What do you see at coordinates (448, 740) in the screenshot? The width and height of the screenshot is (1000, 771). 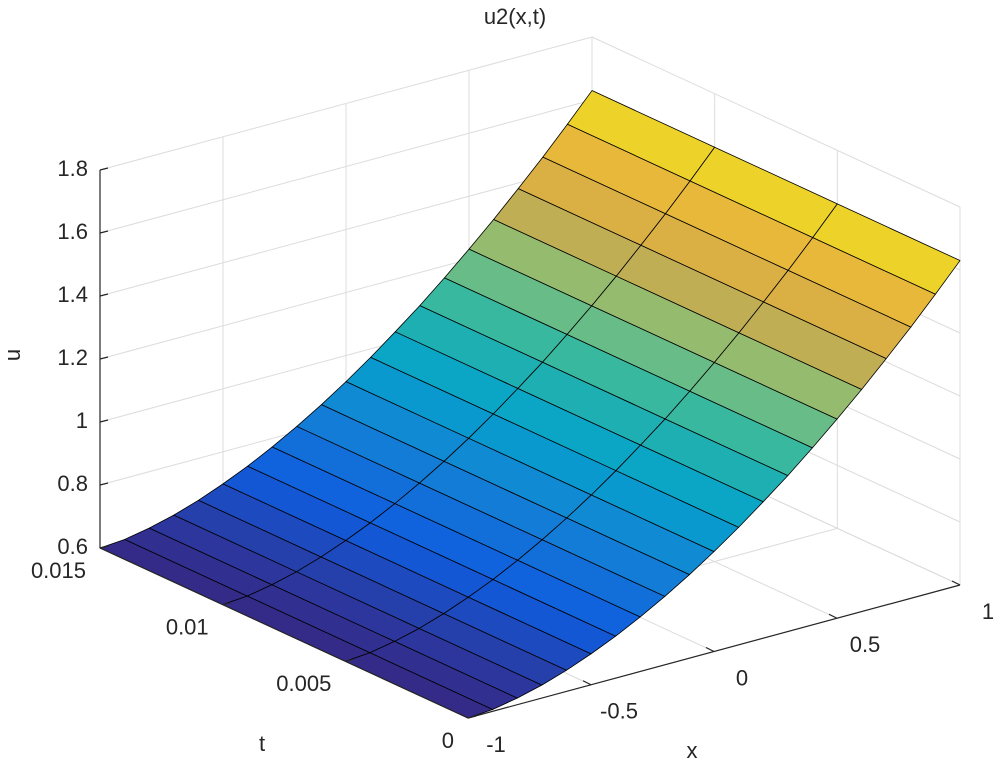 I see `t-tick-label: 0` at bounding box center [448, 740].